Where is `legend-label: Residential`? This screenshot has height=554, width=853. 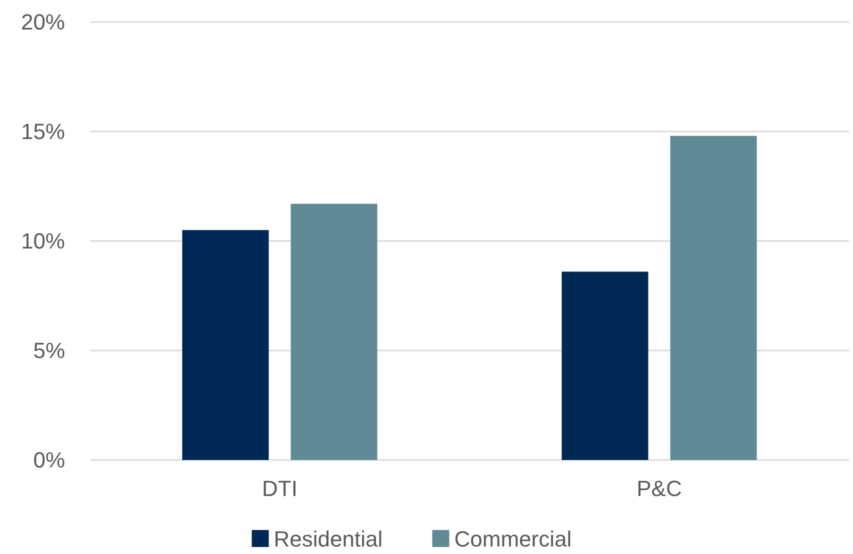 legend-label: Residential is located at coordinates (328, 539).